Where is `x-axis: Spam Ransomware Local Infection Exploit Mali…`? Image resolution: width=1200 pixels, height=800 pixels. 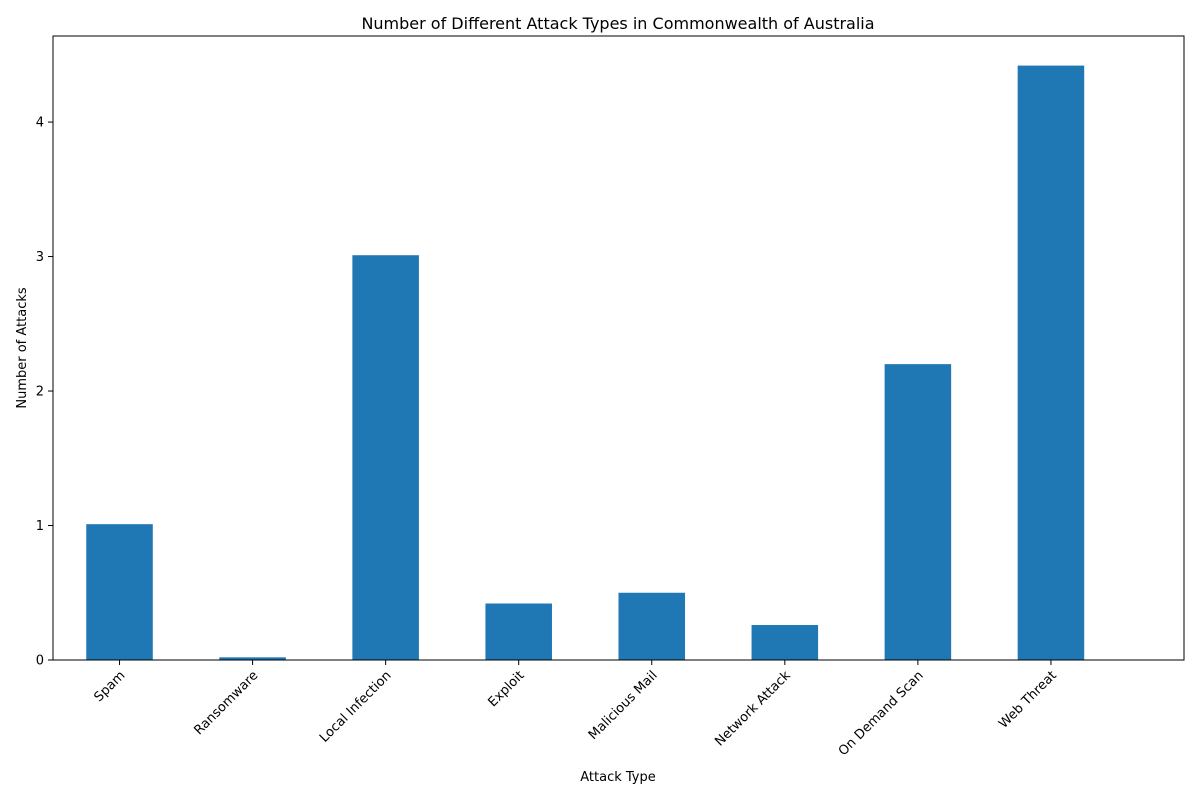 x-axis: Spam Ransomware Local Infection Exploit Mali… is located at coordinates (575, 709).